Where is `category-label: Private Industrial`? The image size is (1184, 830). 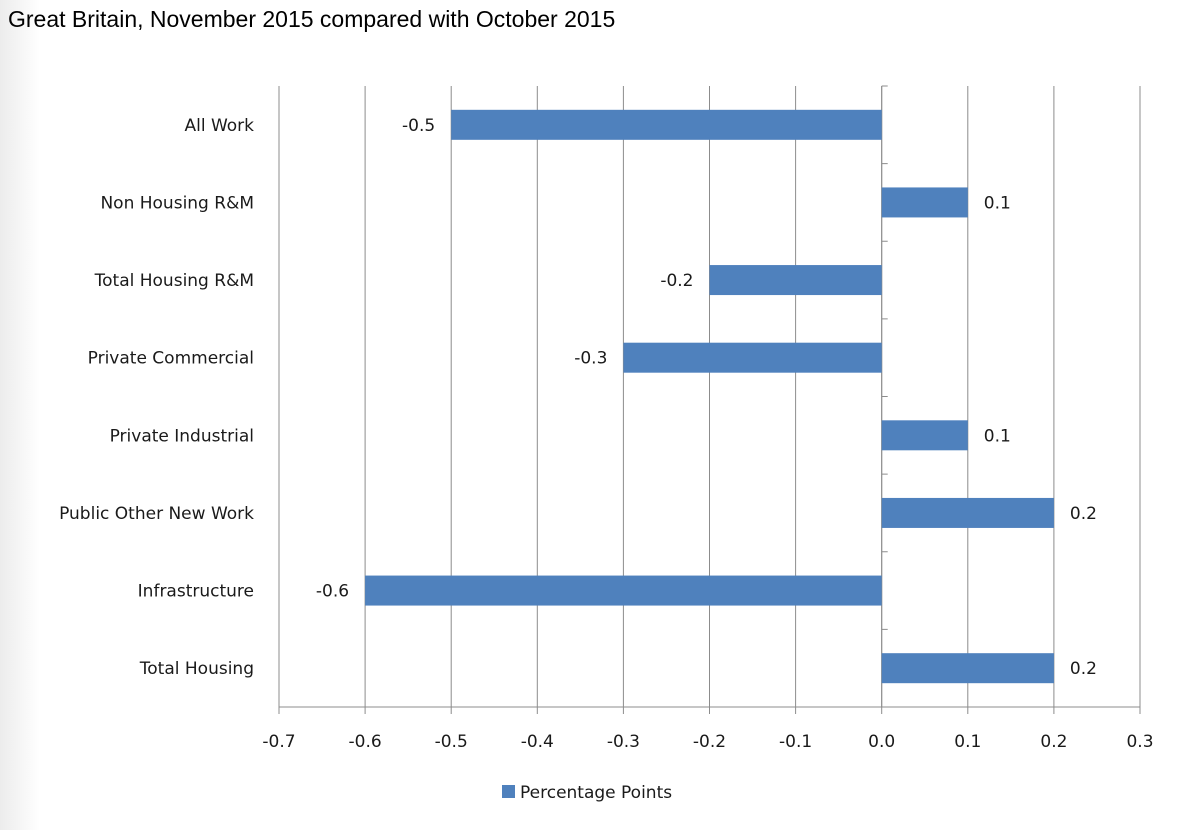
category-label: Private Industrial is located at coordinates (182, 436).